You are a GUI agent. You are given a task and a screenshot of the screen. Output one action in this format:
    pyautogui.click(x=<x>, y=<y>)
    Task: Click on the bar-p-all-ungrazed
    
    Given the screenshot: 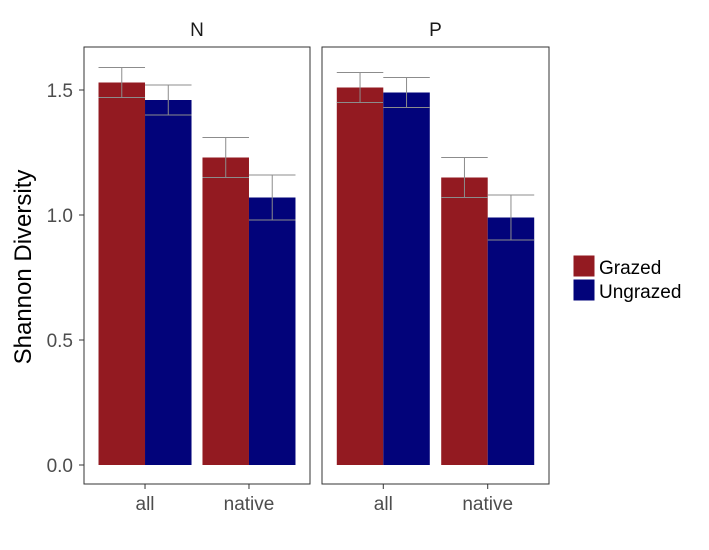 What is the action you would take?
    pyautogui.click(x=406, y=278)
    